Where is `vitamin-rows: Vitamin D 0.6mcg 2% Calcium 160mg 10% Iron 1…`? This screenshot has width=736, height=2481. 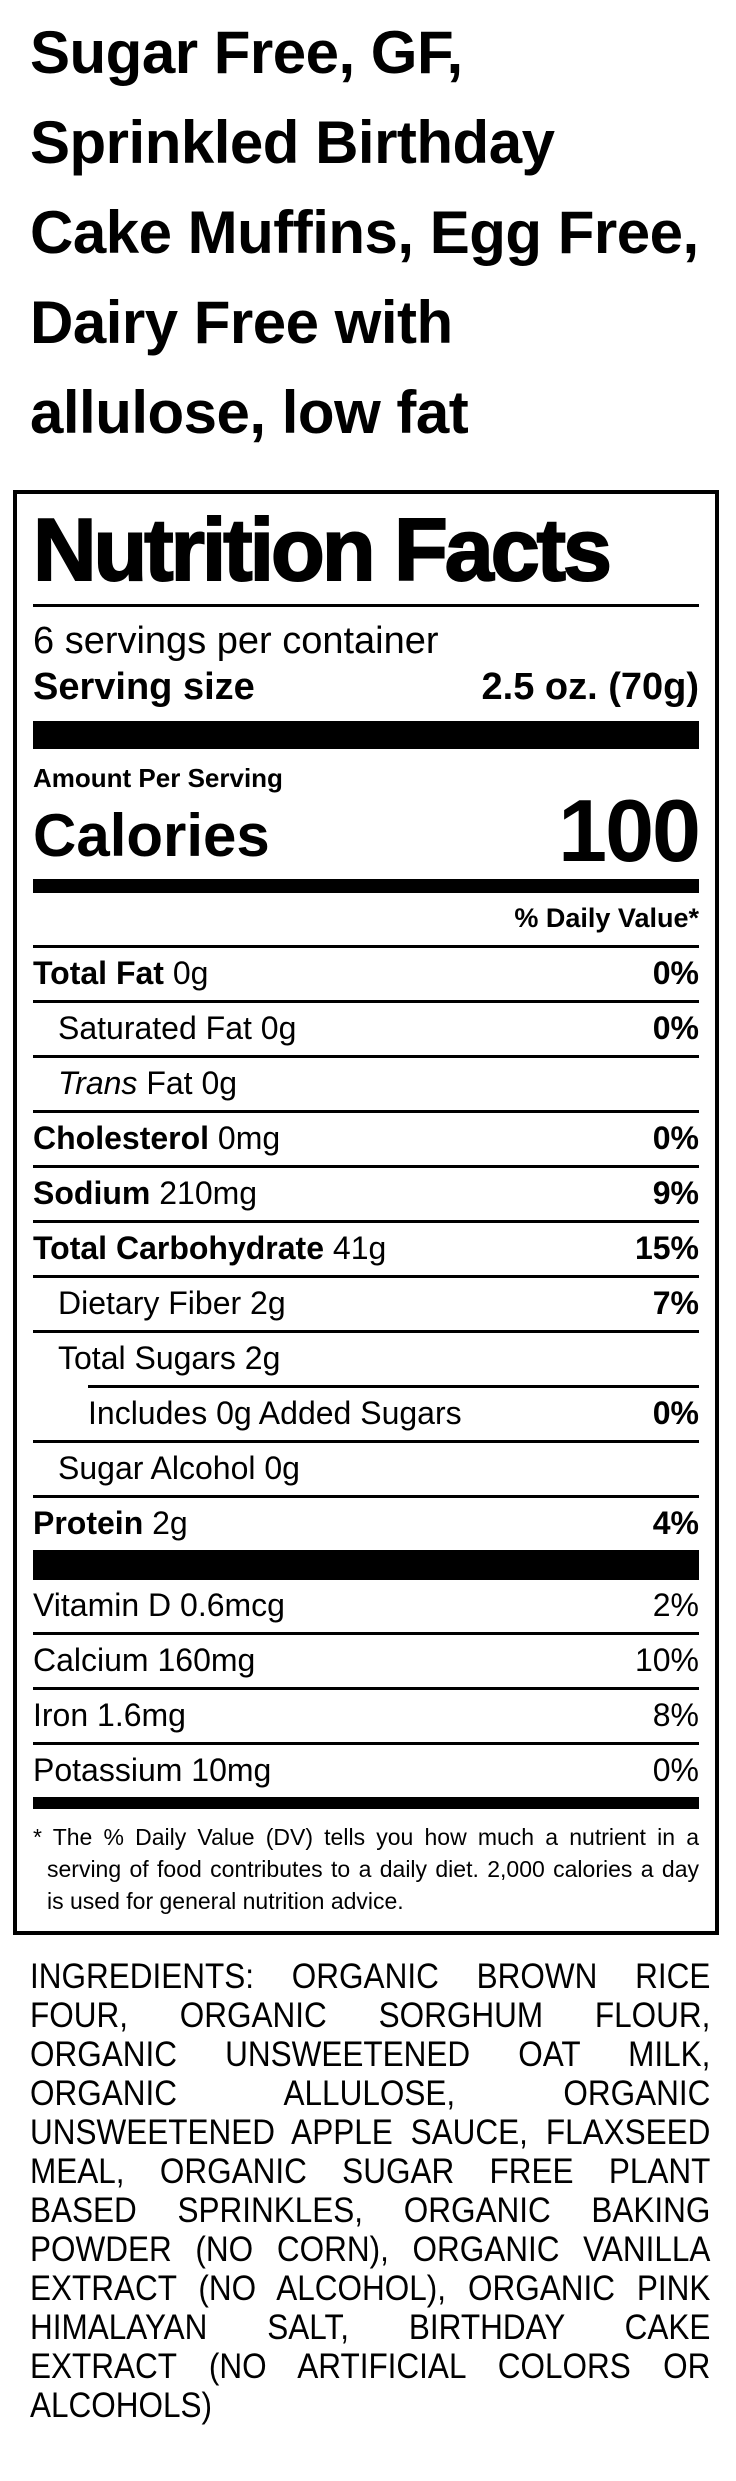
vitamin-rows: Vitamin D 0.6mcg 2% Calcium 160mg 10% Iron 1… is located at coordinates (366, 1688).